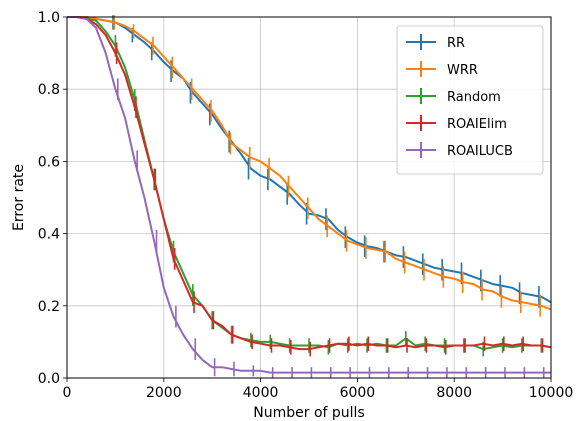  I want to click on legend-item-roaielim: ROAIElim, so click(456, 123).